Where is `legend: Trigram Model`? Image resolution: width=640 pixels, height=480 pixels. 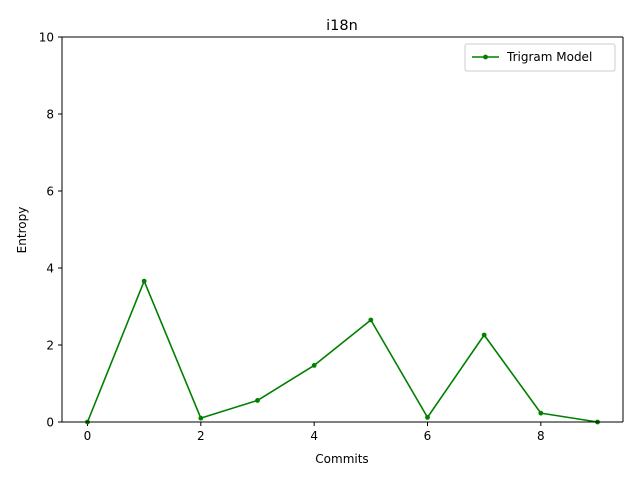
legend: Trigram Model is located at coordinates (540, 57).